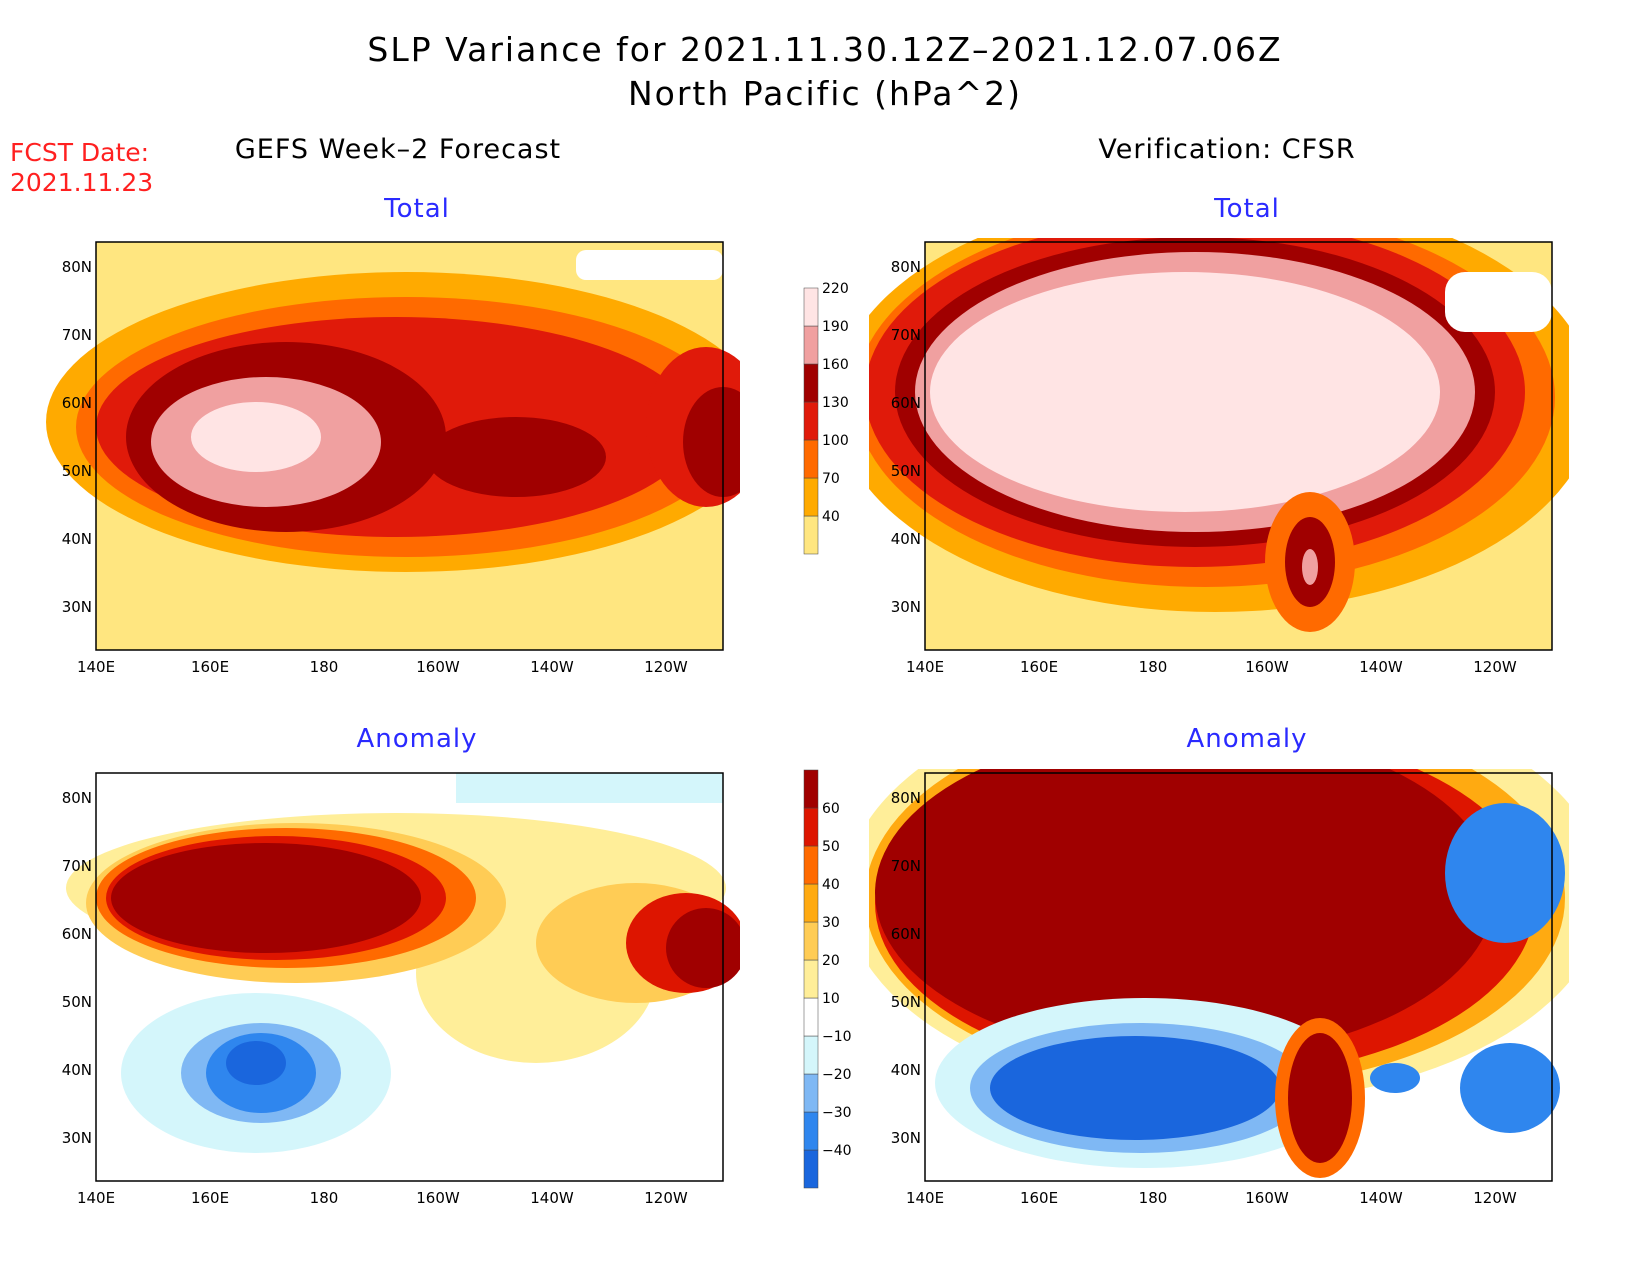  I want to click on colorbar-tick-label: 70, so click(831, 479).